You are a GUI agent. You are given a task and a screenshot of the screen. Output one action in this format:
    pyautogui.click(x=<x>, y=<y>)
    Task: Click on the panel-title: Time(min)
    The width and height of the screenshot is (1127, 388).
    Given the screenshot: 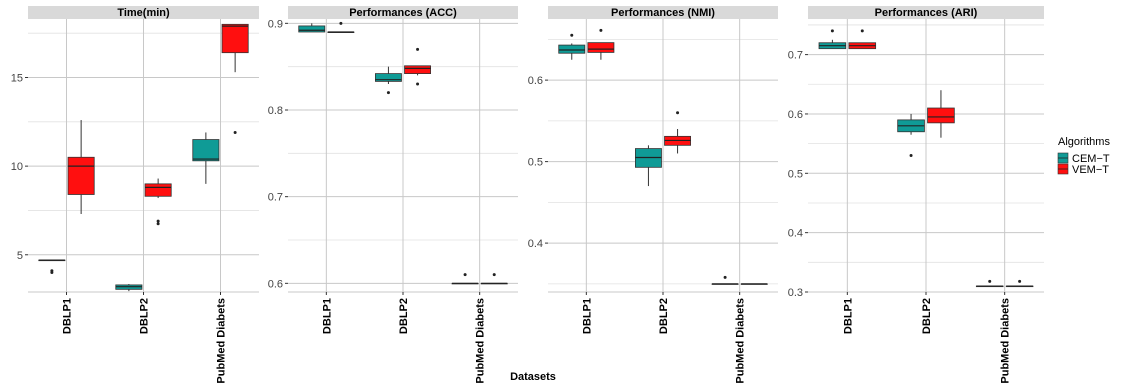 What is the action you would take?
    pyautogui.click(x=143, y=13)
    